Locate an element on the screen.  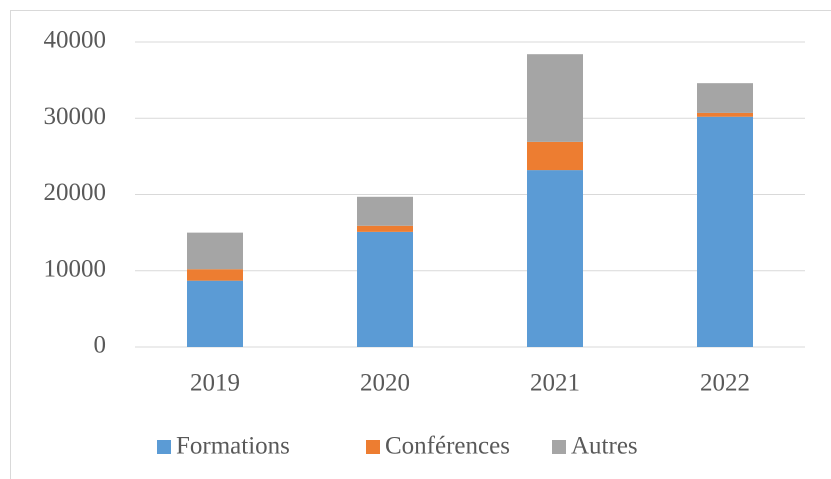
y-tick-label: 20000 is located at coordinates (75, 192).